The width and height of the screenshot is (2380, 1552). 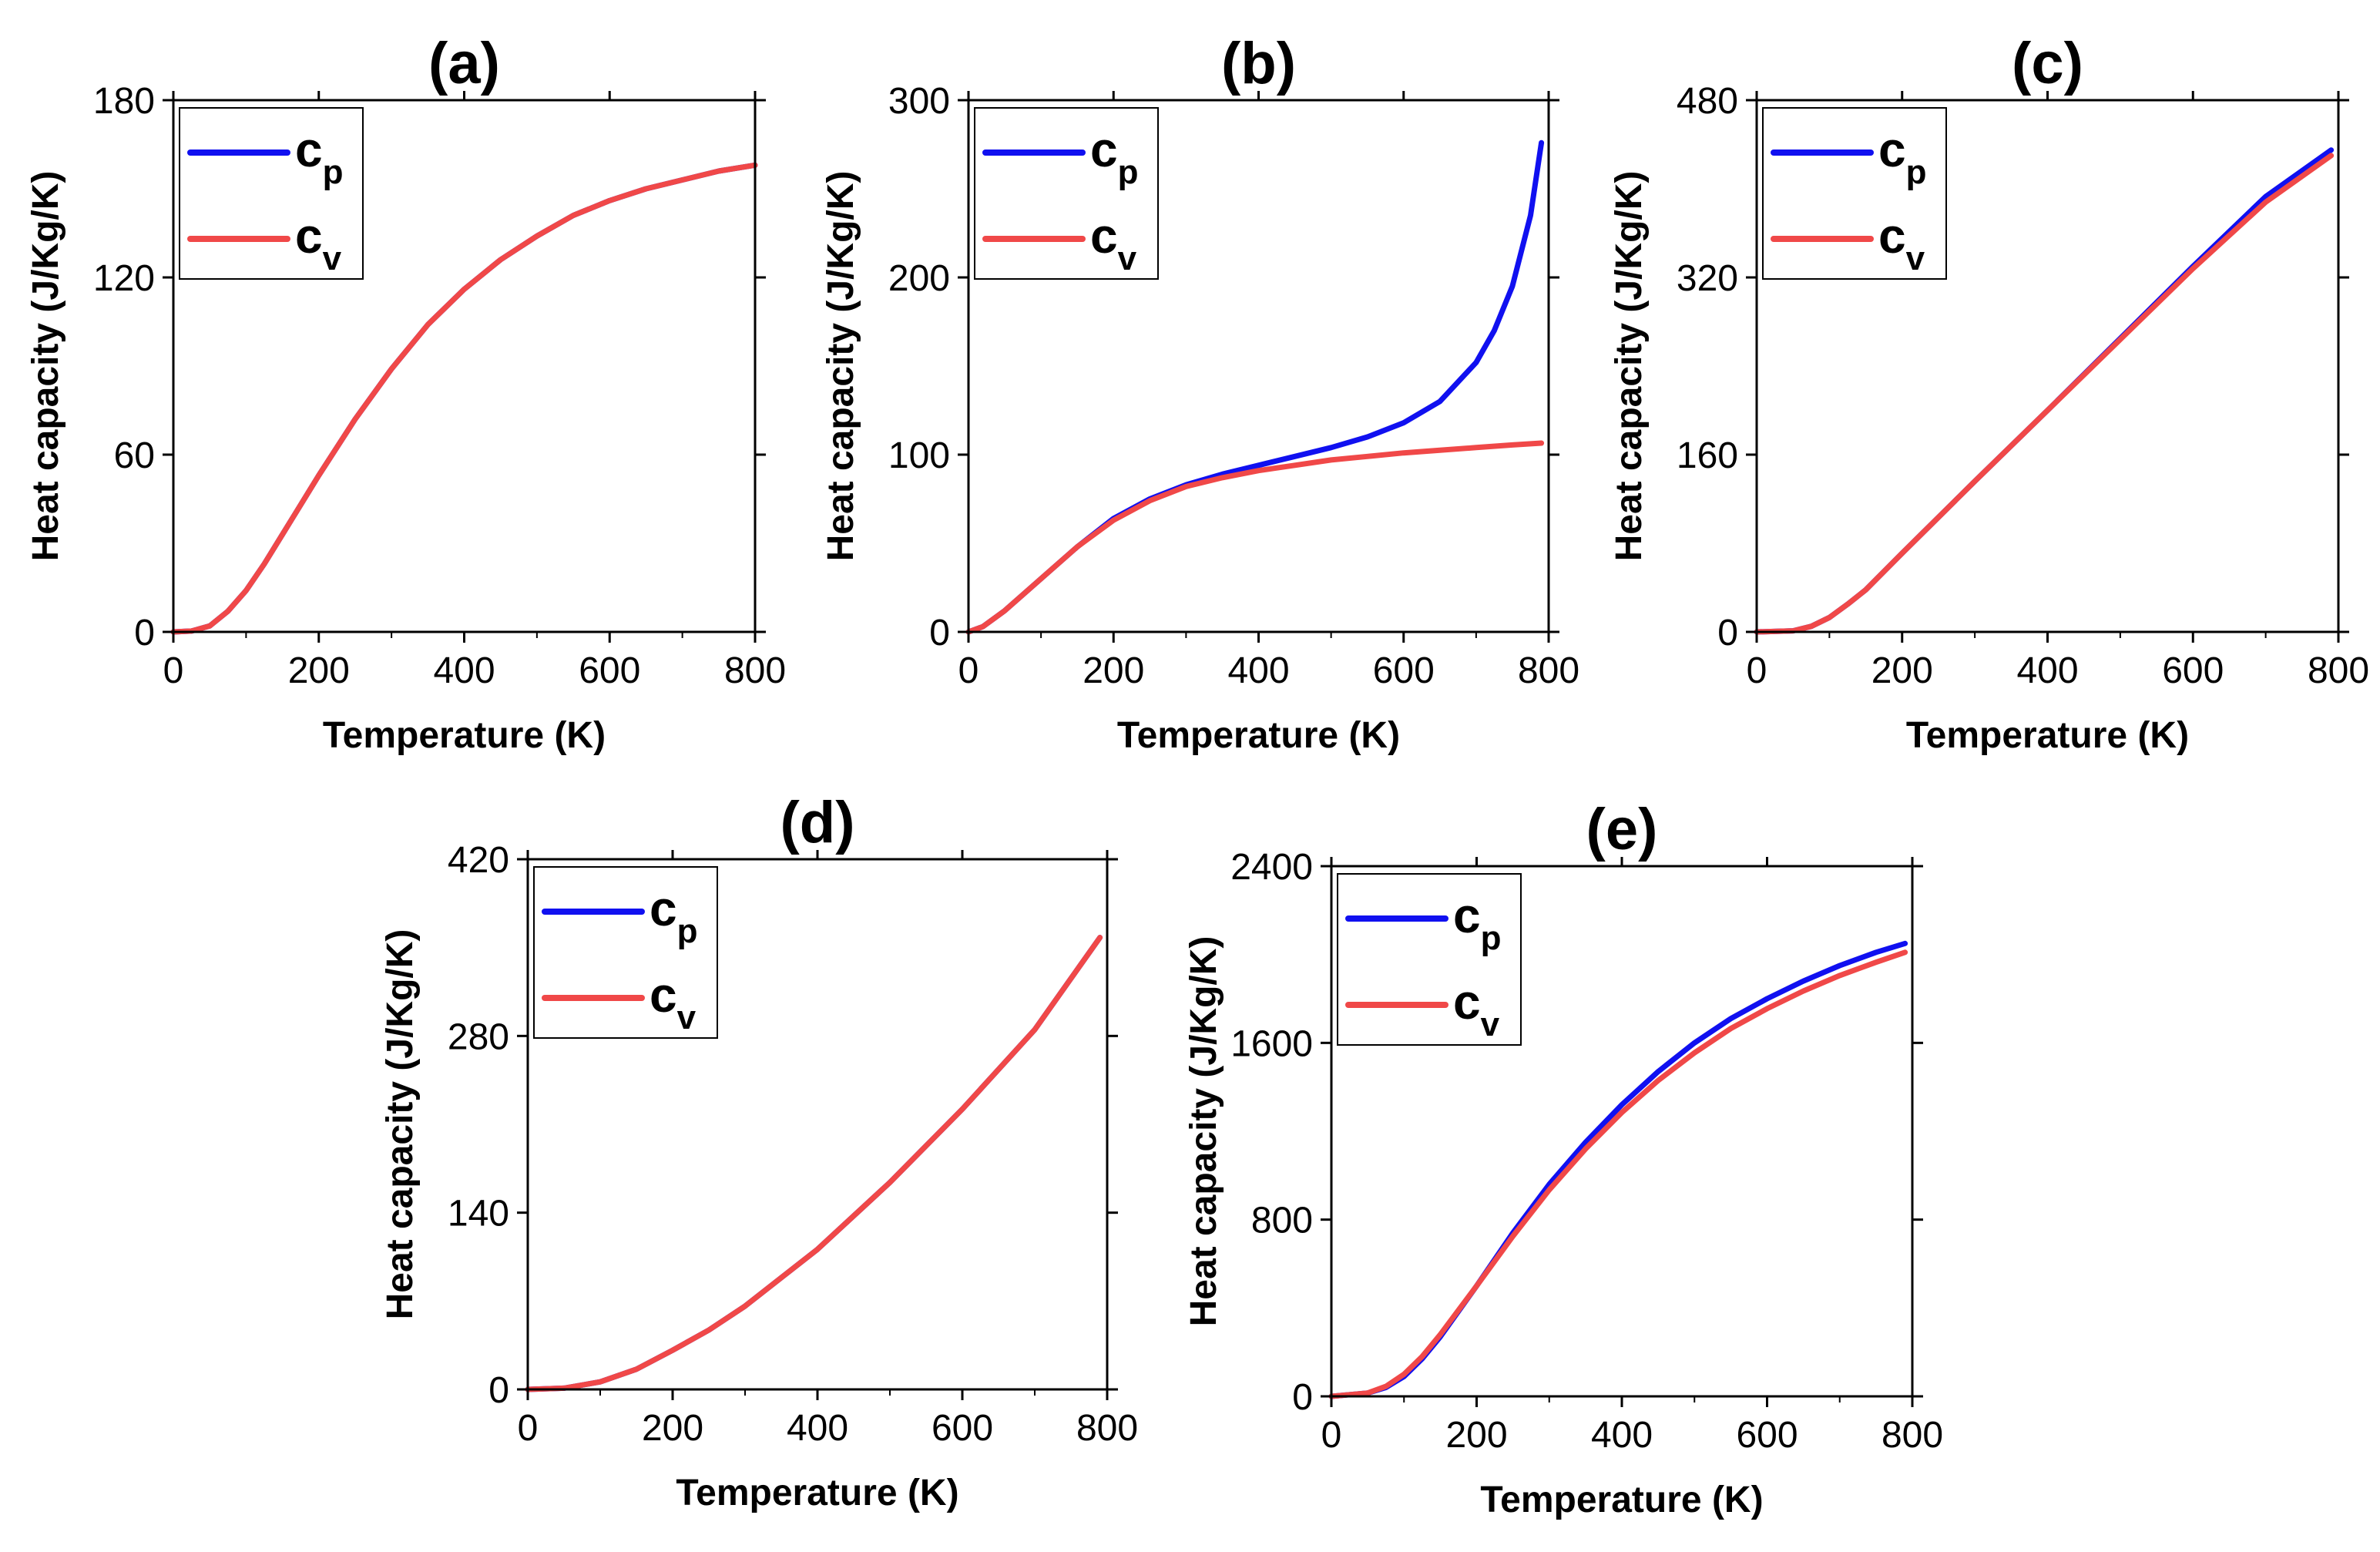 What do you see at coordinates (1258, 63) in the screenshot?
I see `panel-title: (b)` at bounding box center [1258, 63].